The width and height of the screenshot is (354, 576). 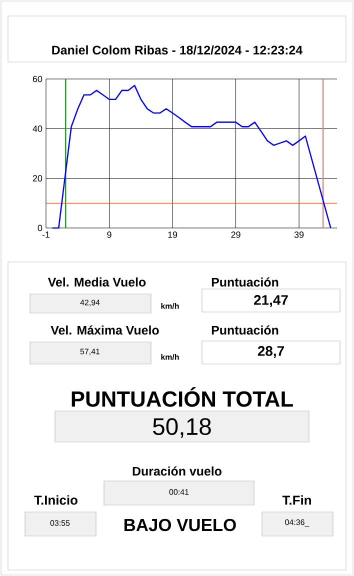 I want to click on y-tick-label: 0, so click(x=40, y=228).